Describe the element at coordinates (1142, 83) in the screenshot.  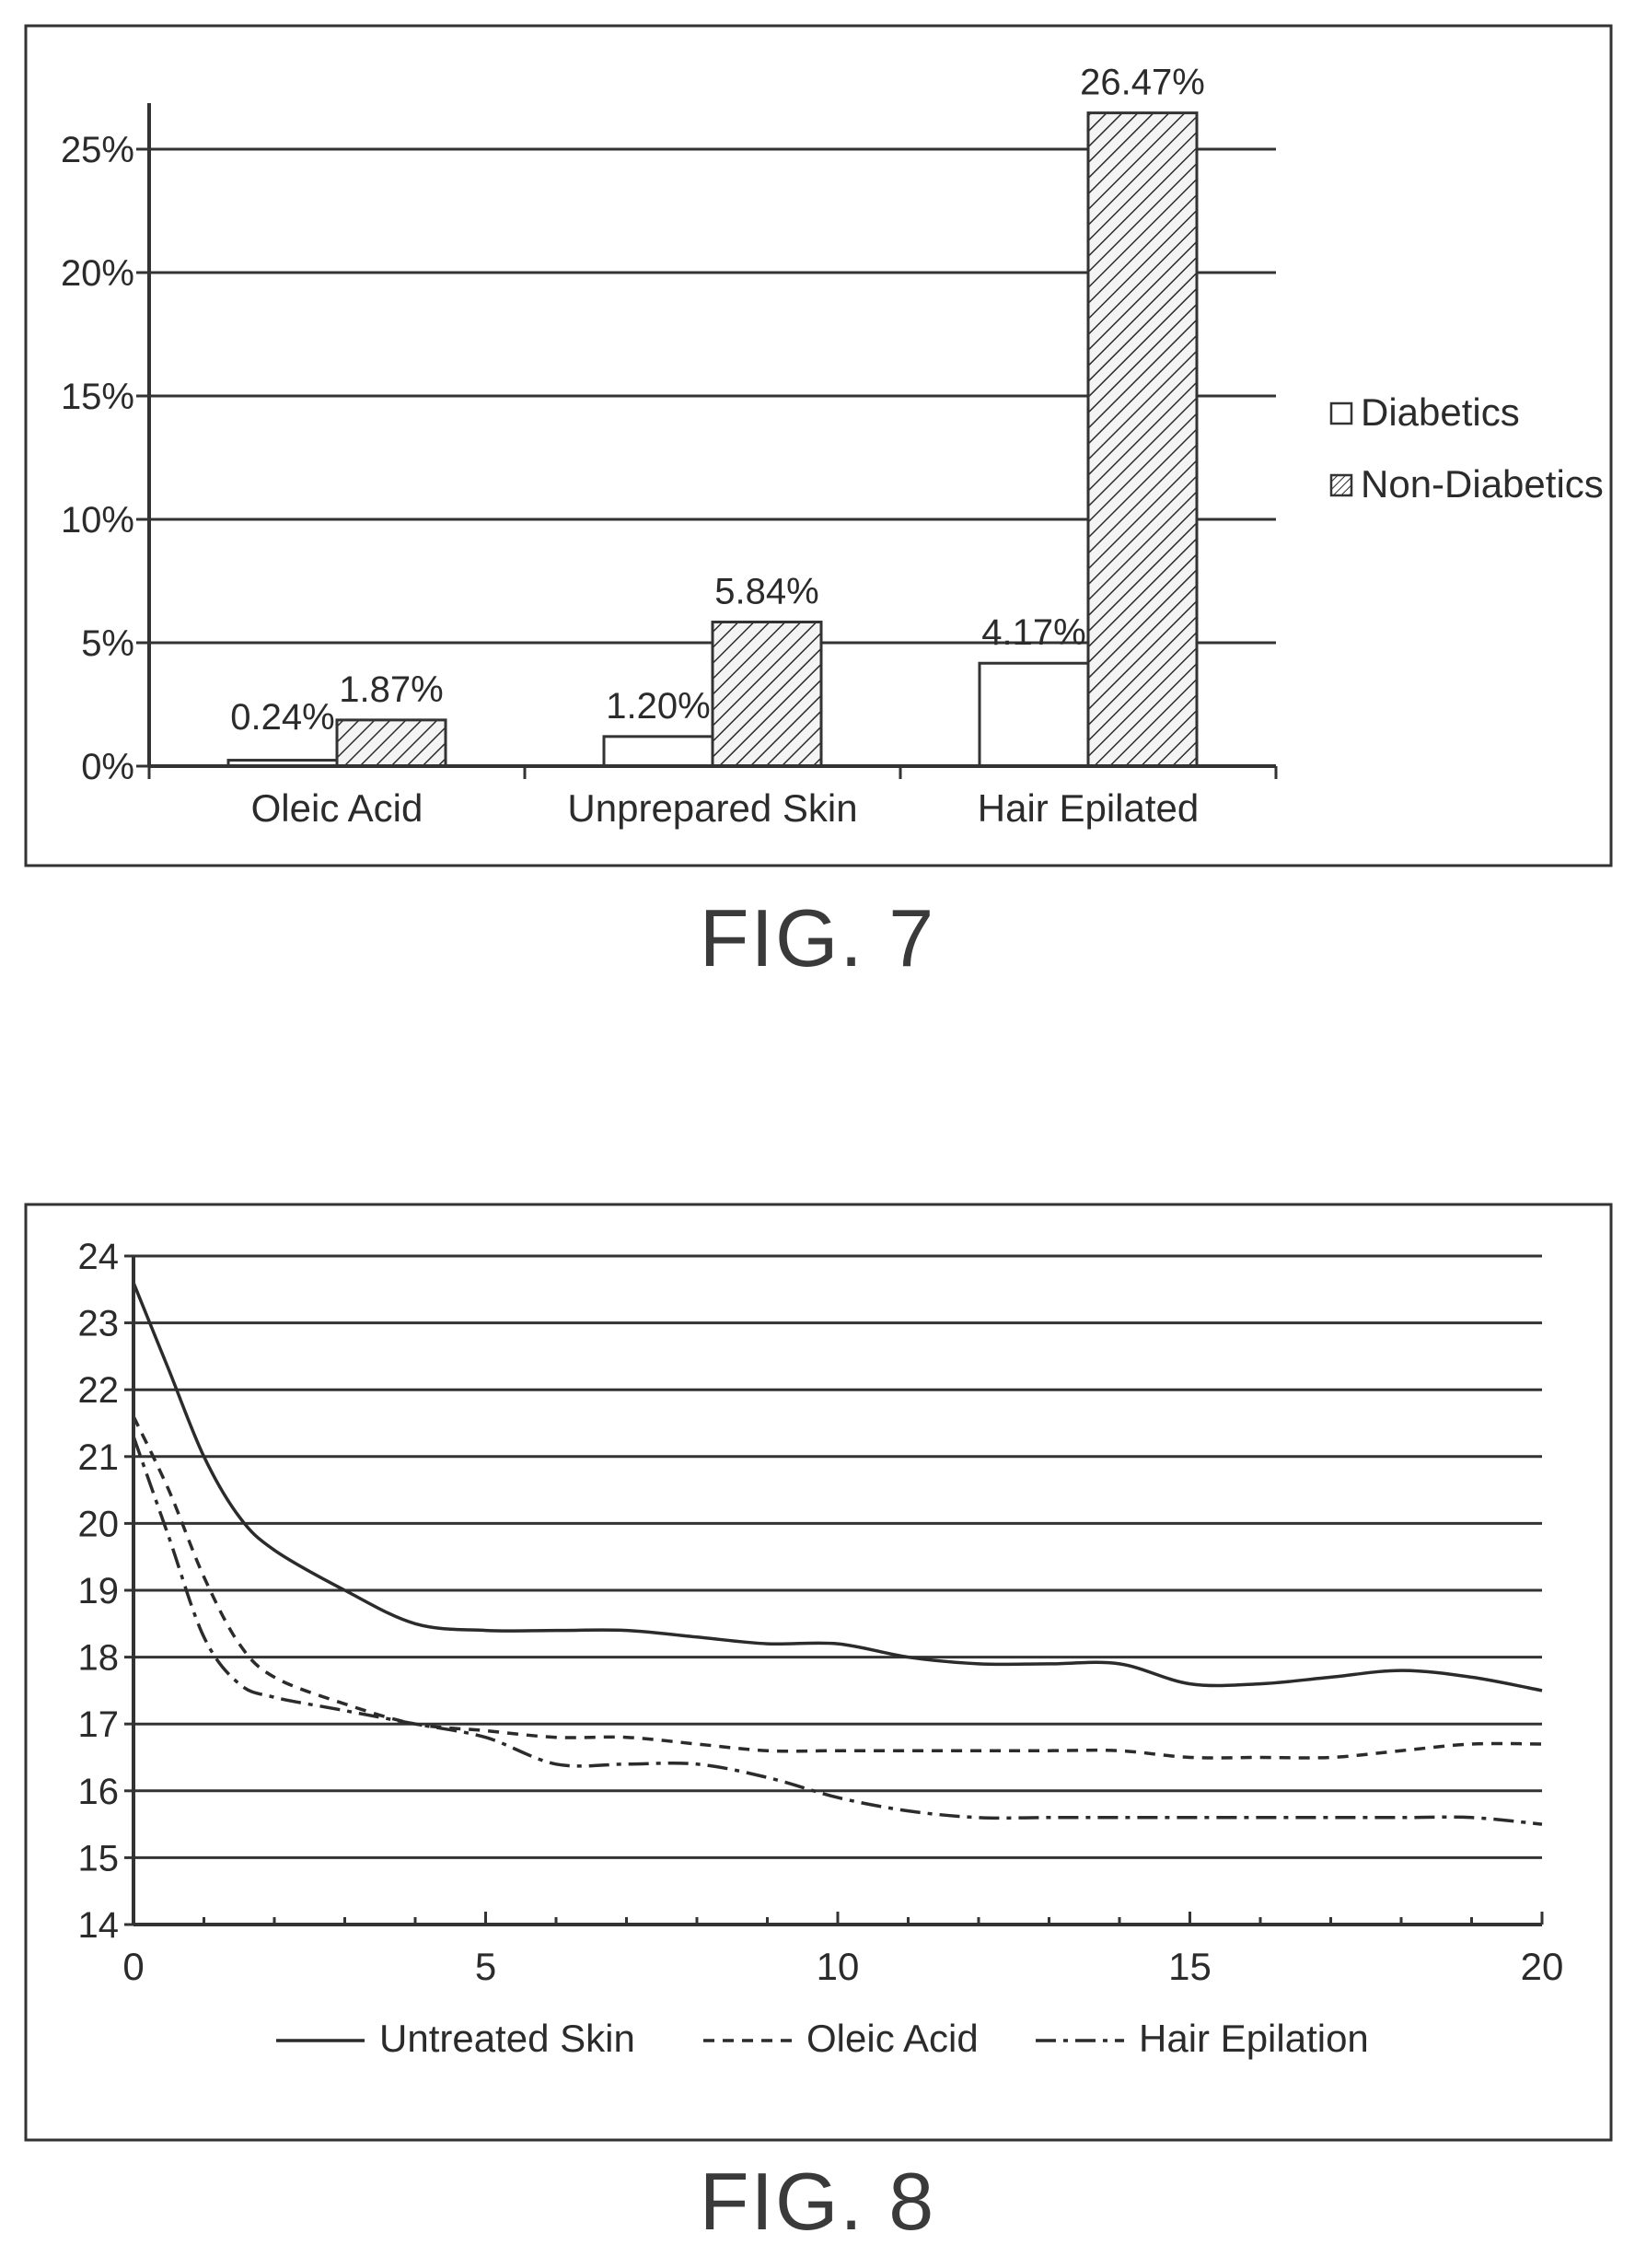
I see `fig7-data-label: 26.47%` at that location.